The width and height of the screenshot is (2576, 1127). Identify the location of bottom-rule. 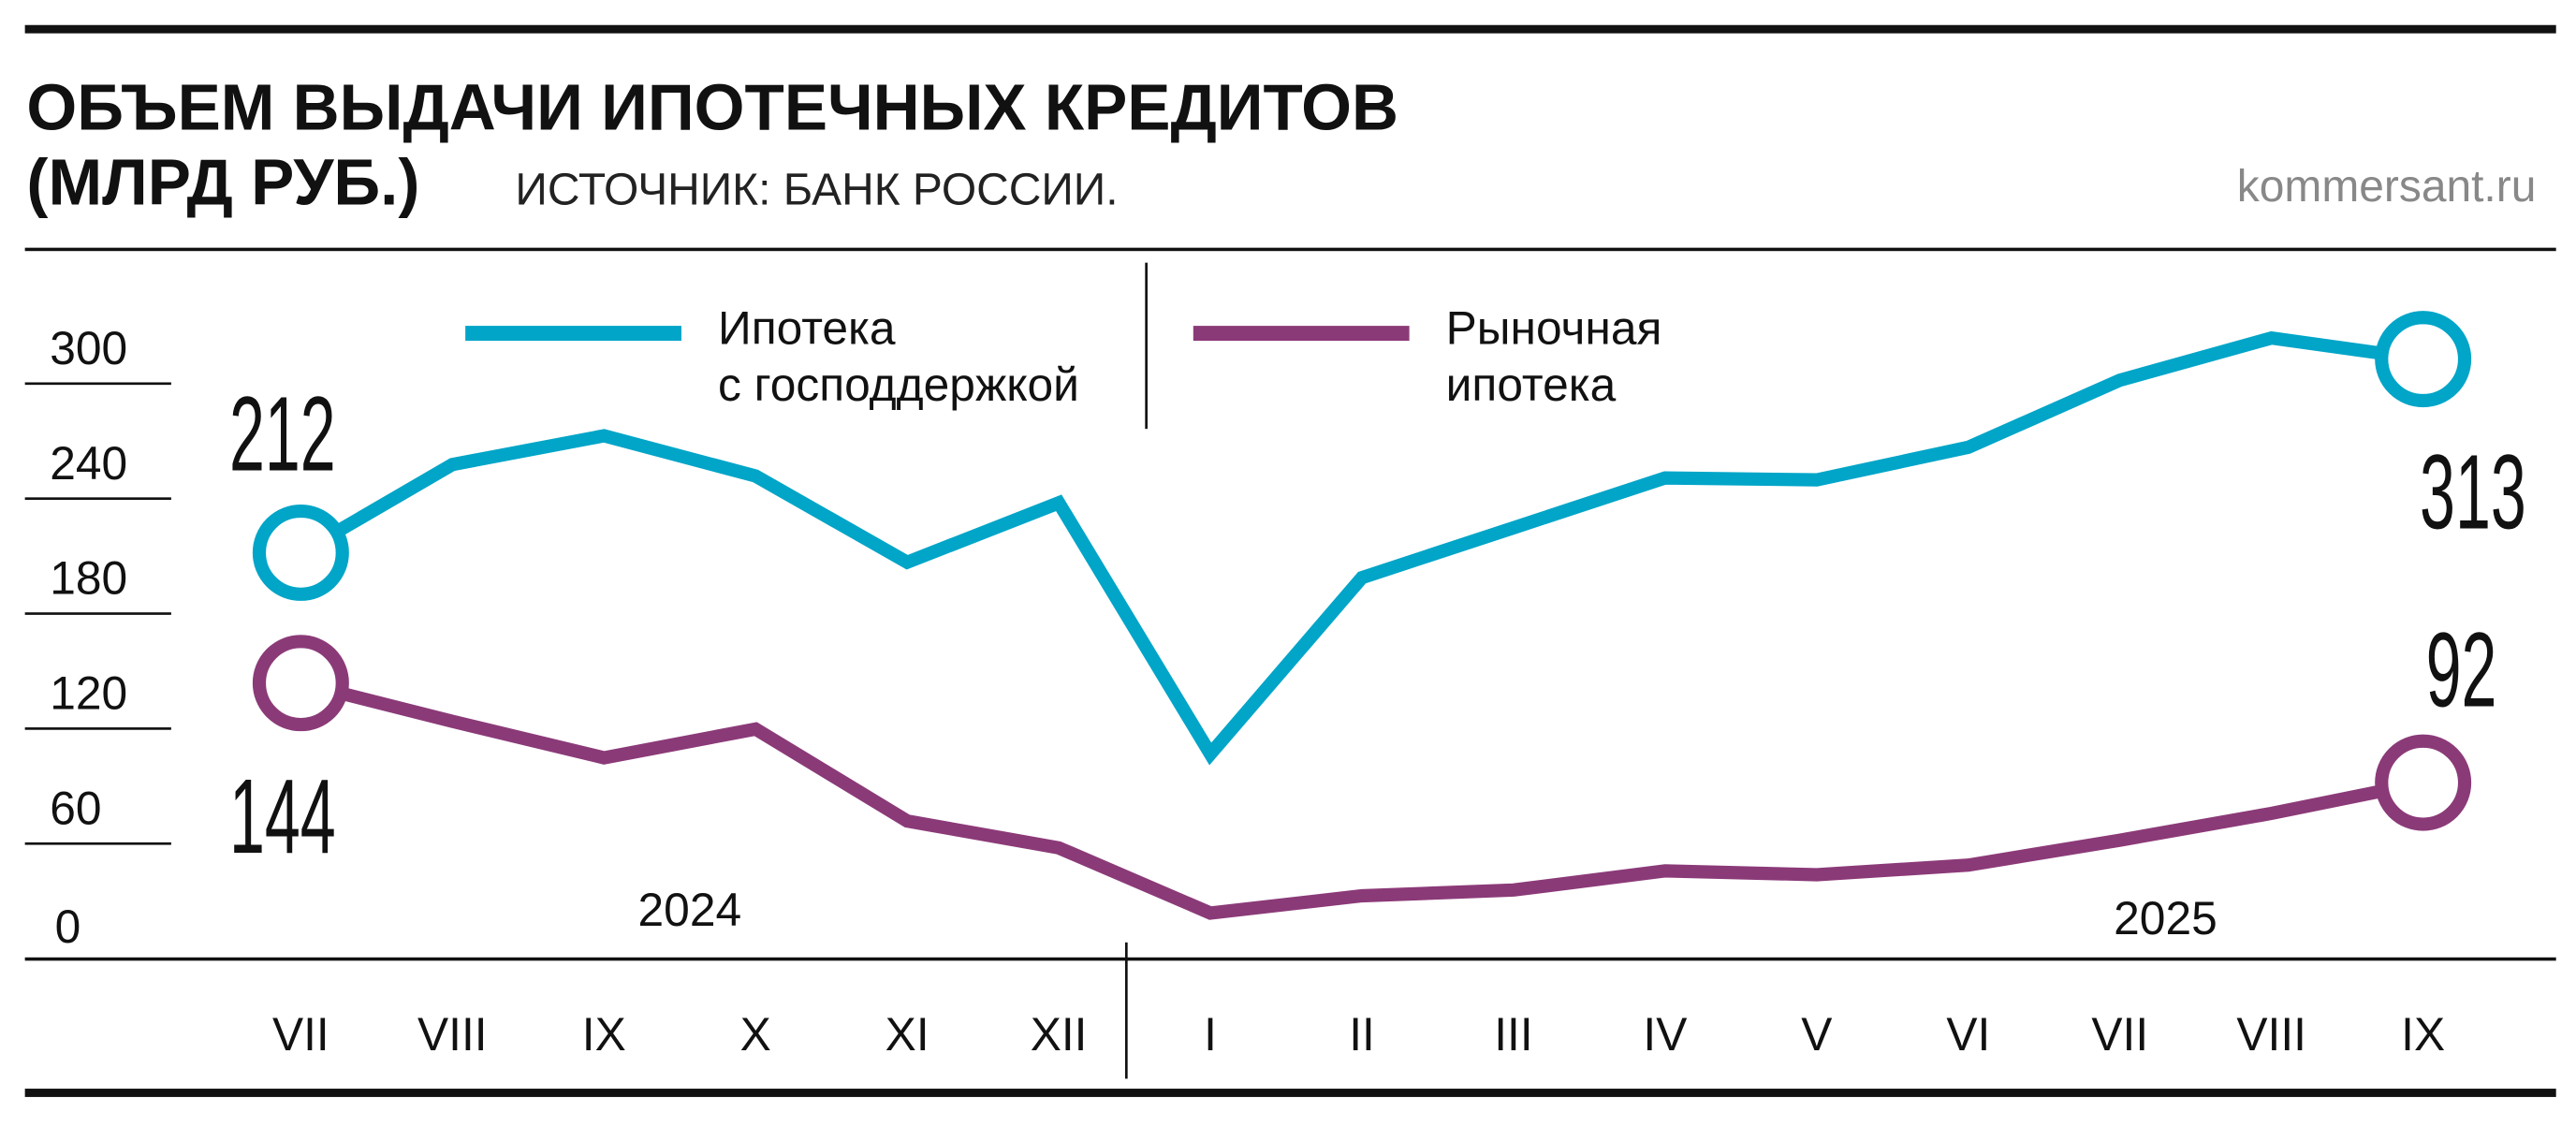
(1290, 1093).